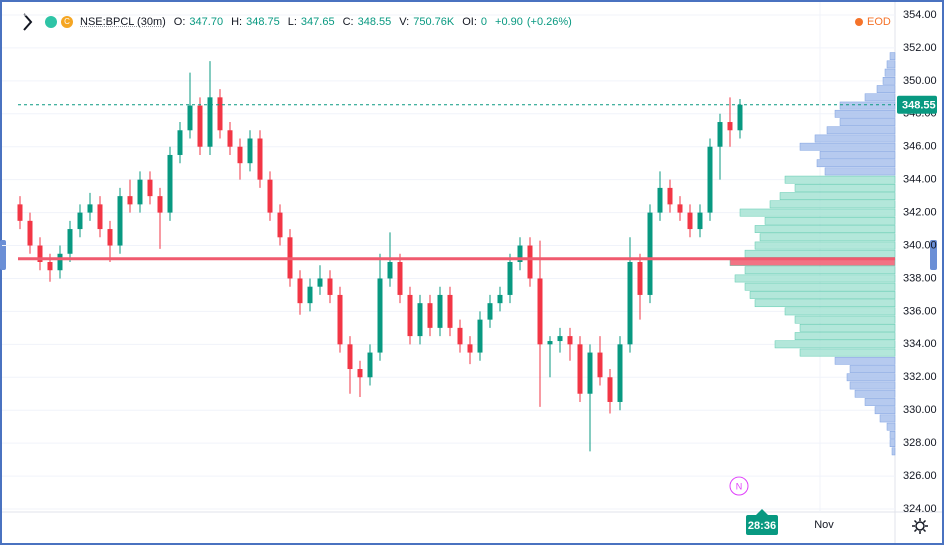 The height and width of the screenshot is (545, 944). I want to click on change-pct: (+0.26%), so click(549, 22).